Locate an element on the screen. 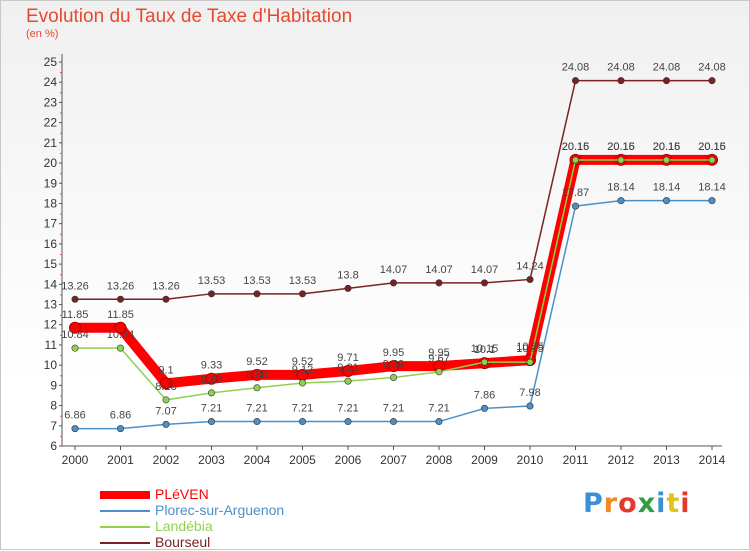  point-bourseul-2003 is located at coordinates (212, 294).